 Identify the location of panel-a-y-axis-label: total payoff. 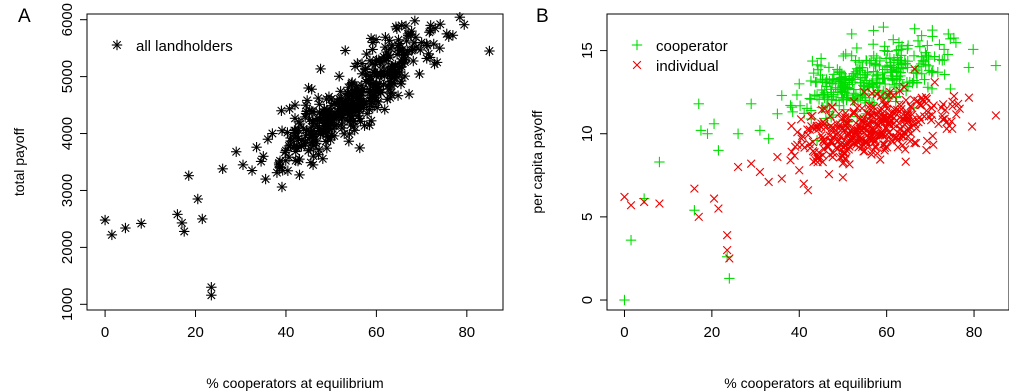
(19, 162).